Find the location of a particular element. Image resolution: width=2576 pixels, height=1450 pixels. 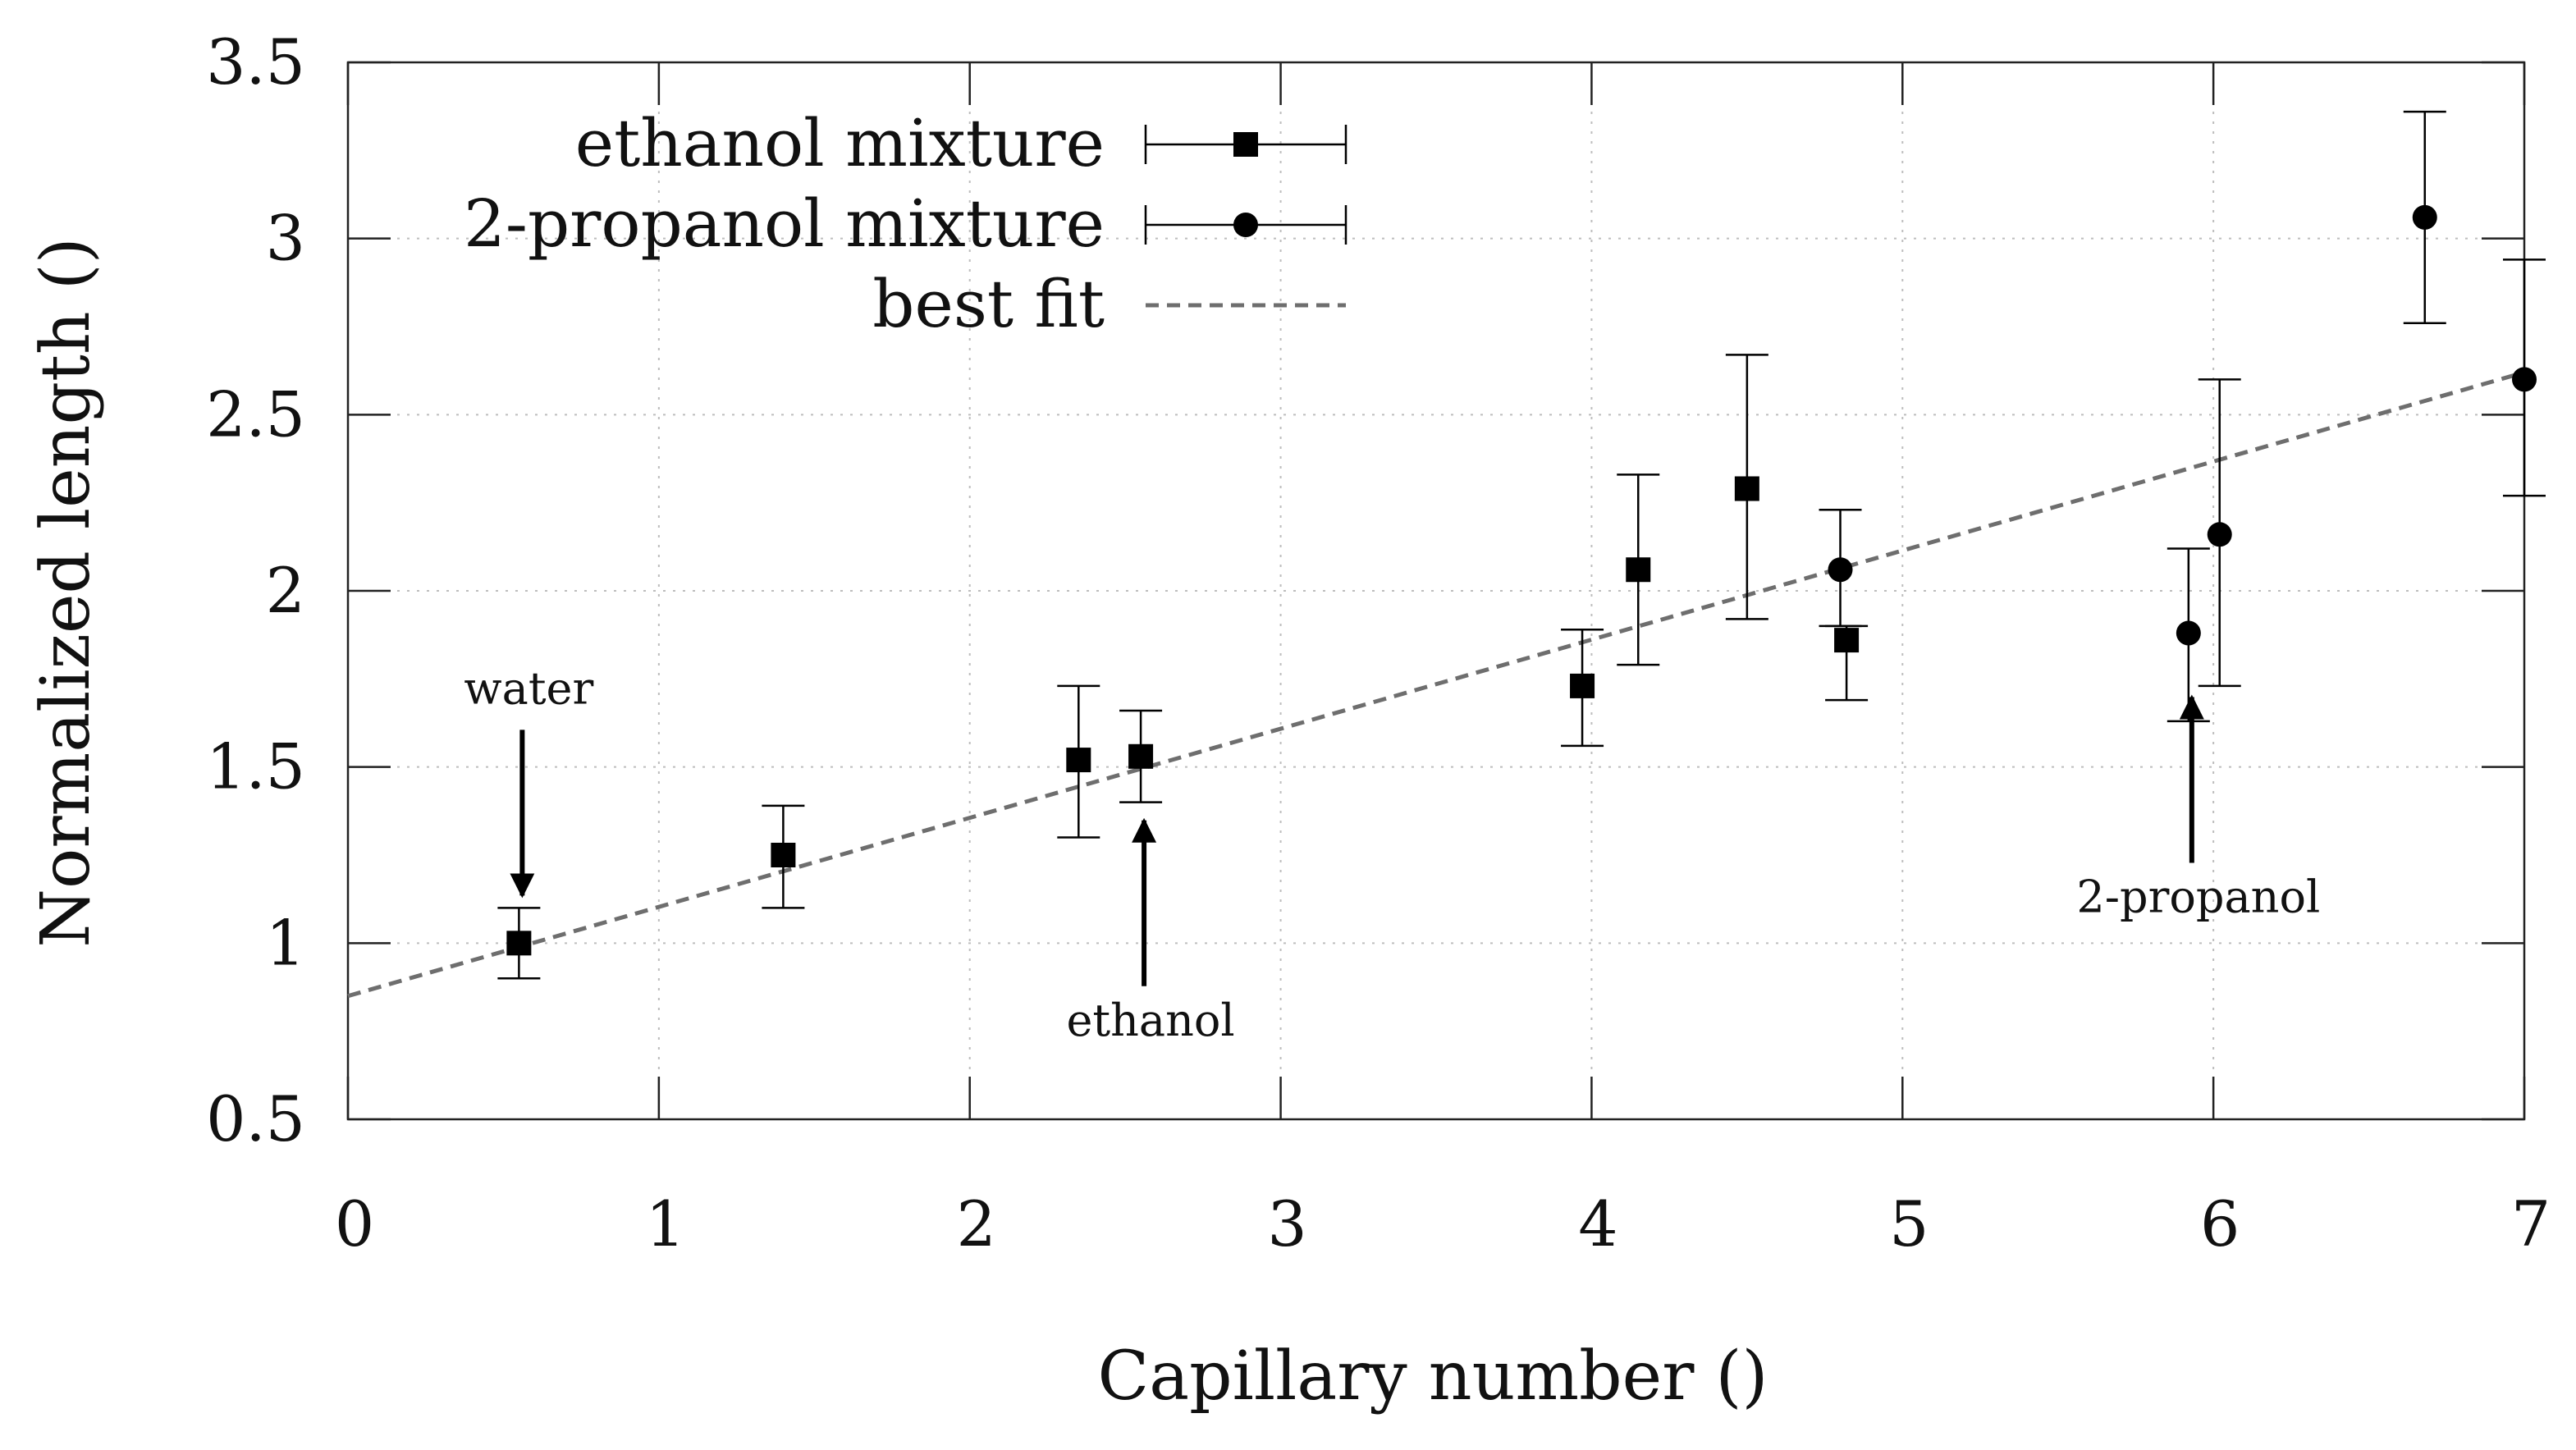

x-tick-label: 6 is located at coordinates (2220, 1223).